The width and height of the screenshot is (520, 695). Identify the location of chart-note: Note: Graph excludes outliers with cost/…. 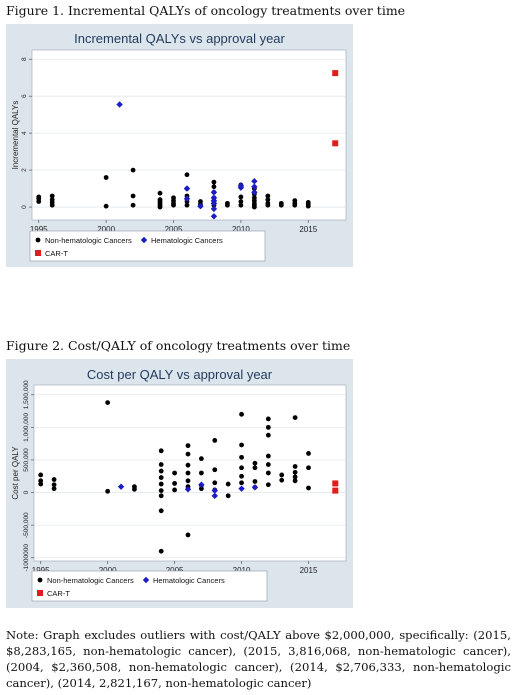
(258, 659).